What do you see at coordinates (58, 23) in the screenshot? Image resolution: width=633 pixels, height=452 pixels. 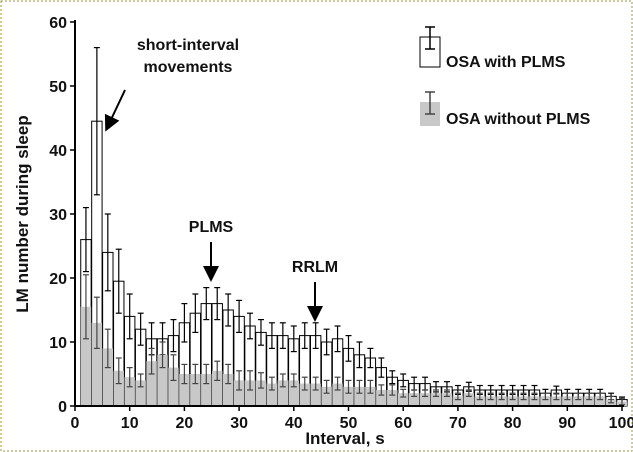 I see `y-tick-label: 60` at bounding box center [58, 23].